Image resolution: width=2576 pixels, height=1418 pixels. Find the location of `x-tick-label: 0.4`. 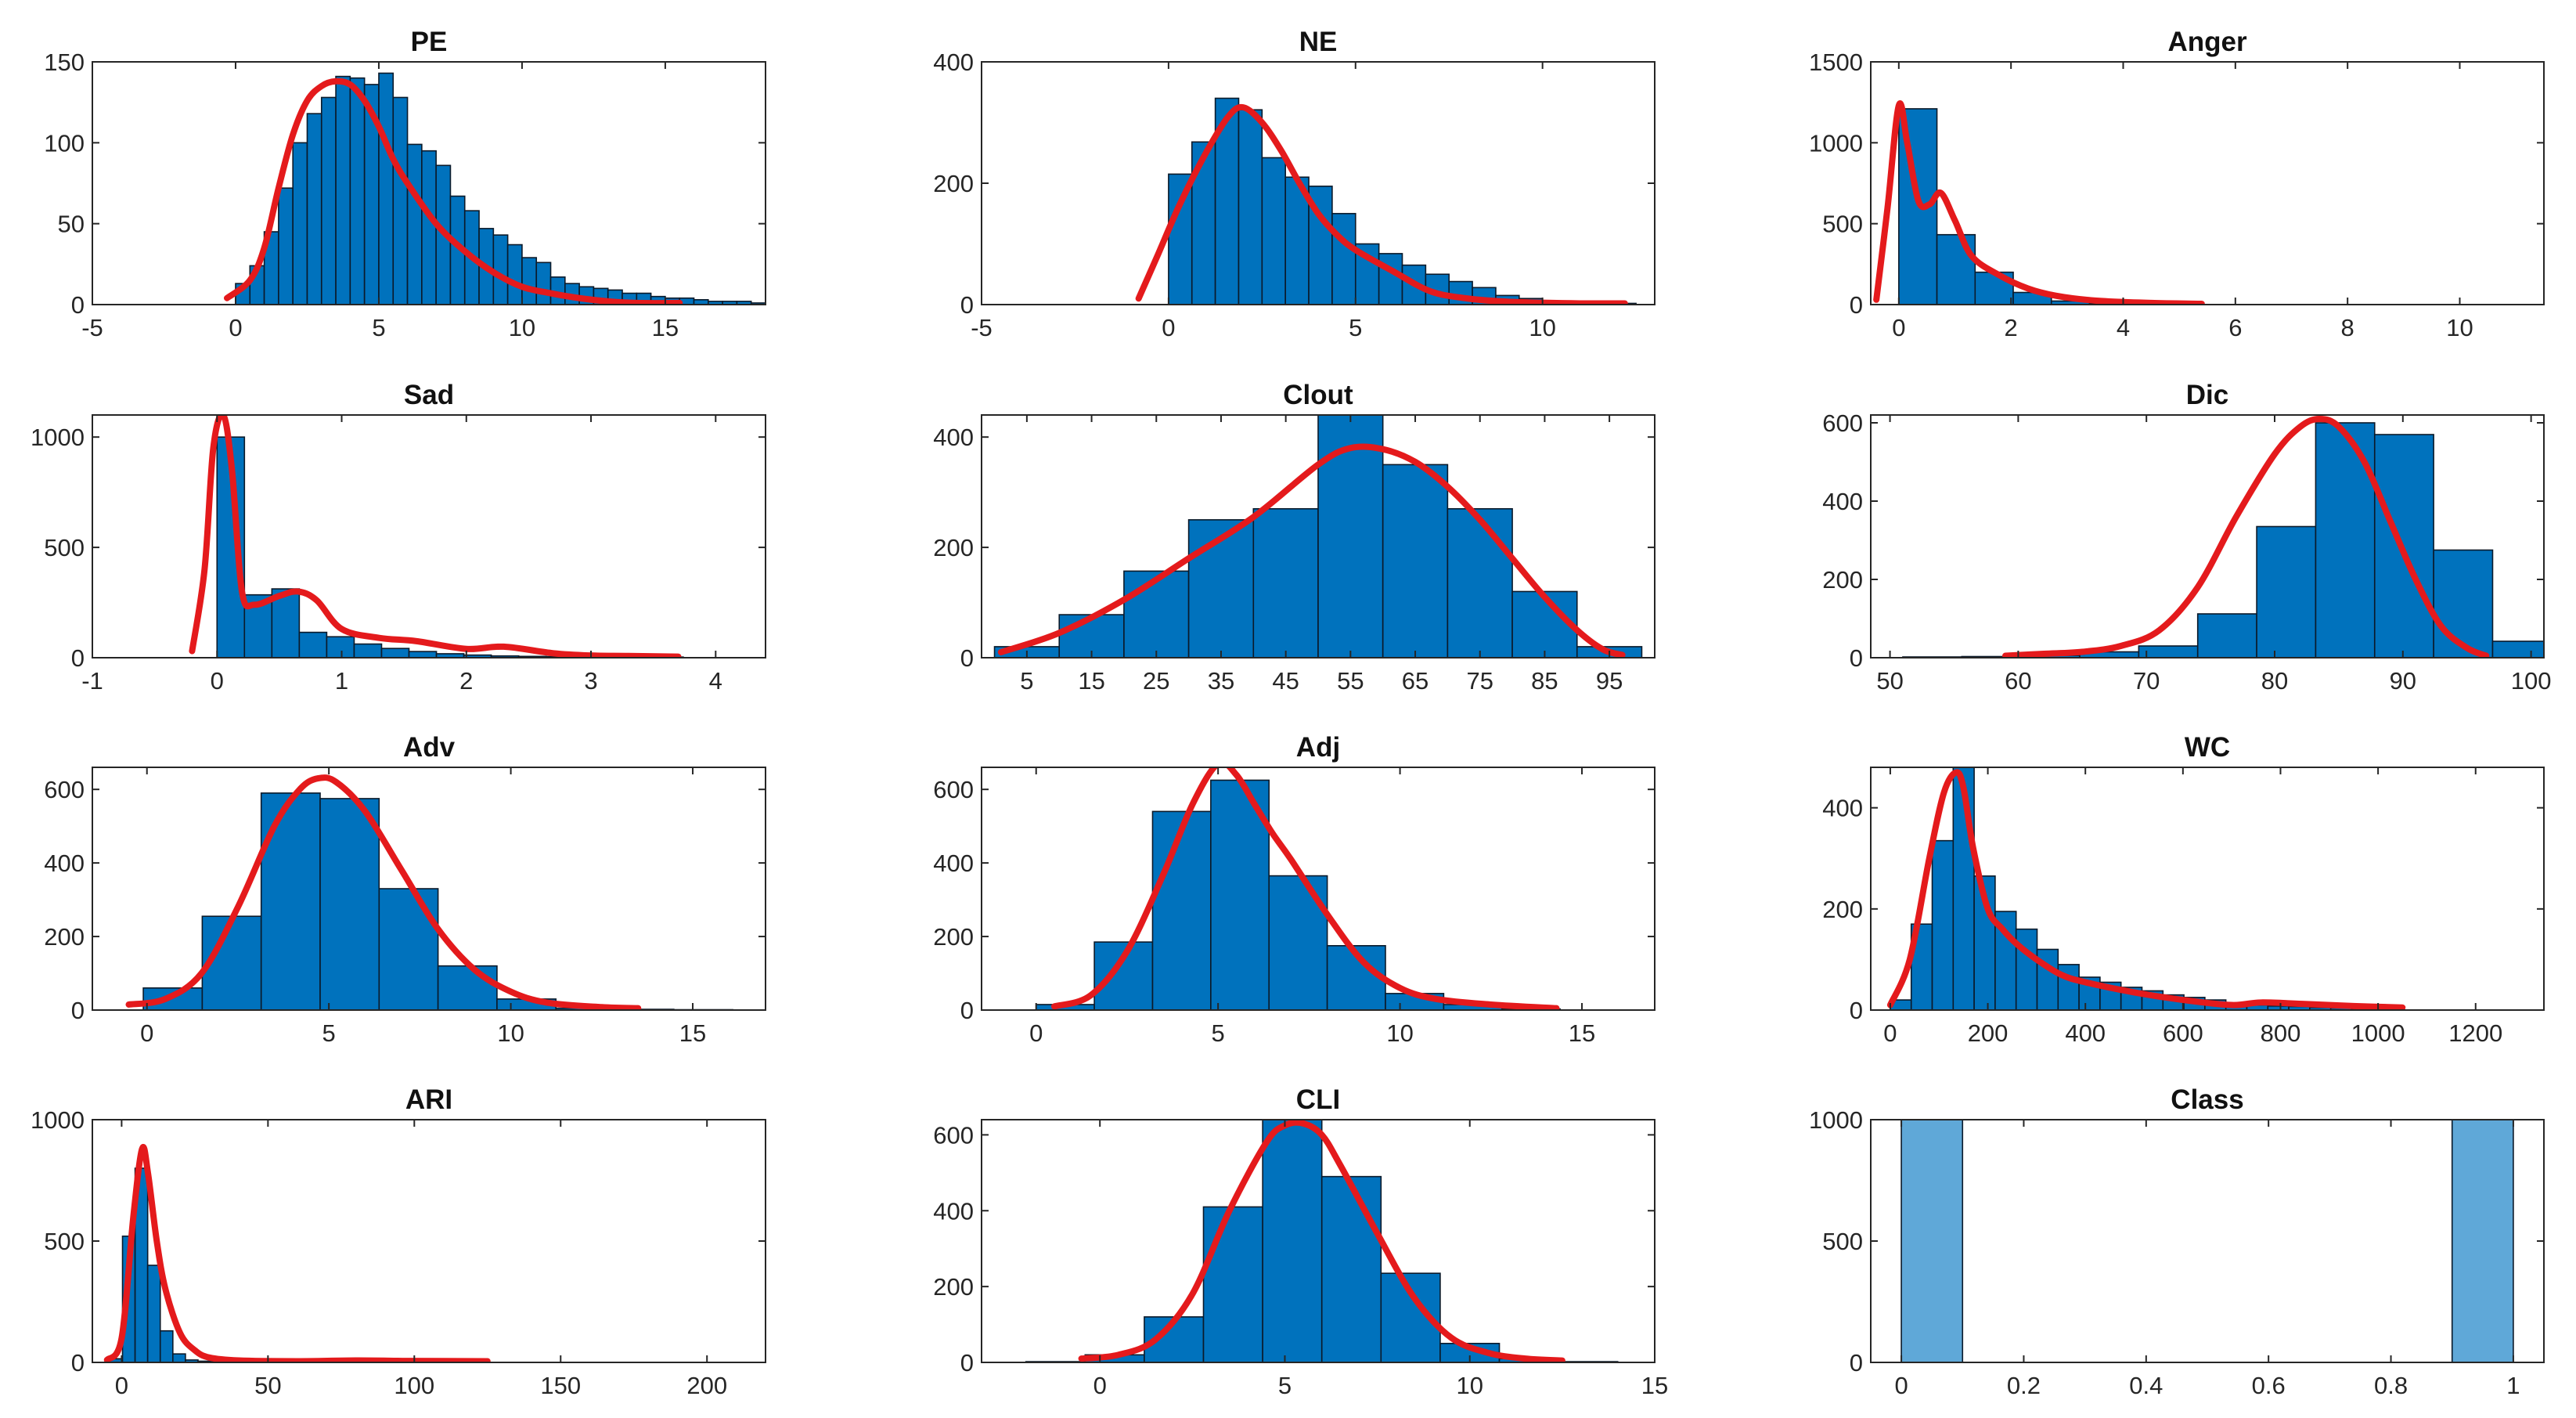

x-tick-label: 0.4 is located at coordinates (2146, 1385).